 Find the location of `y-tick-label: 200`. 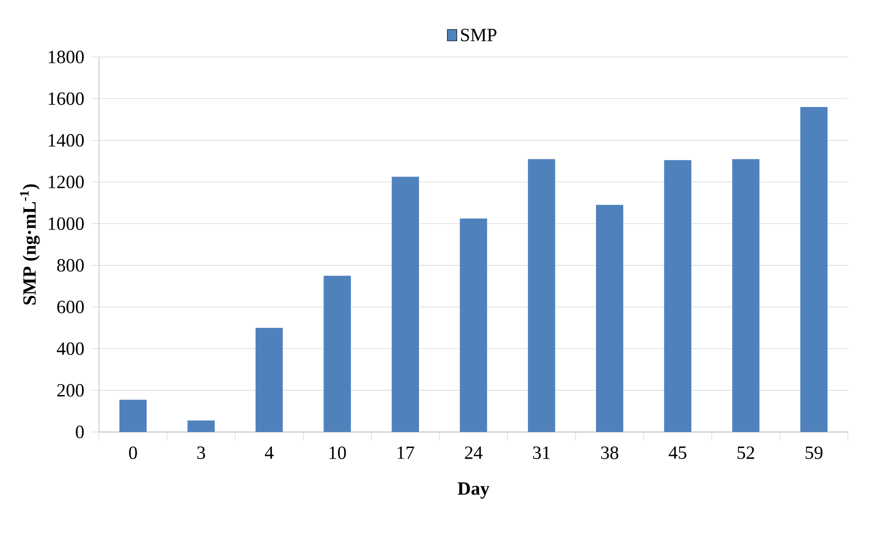

y-tick-label: 200 is located at coordinates (70, 390).